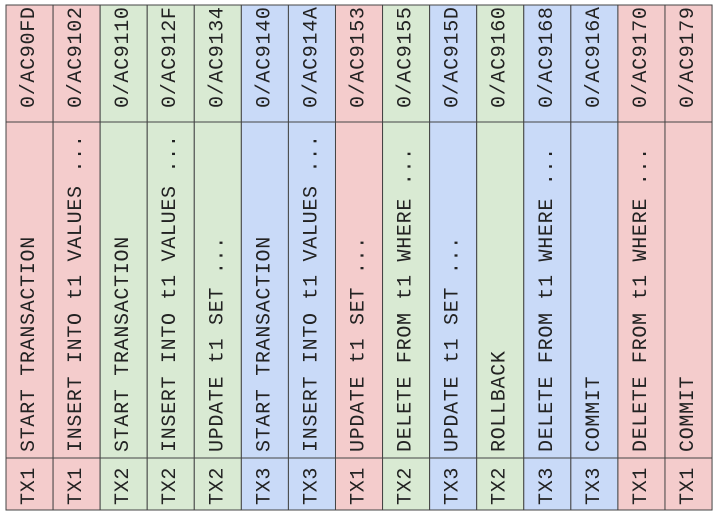 This screenshot has width=720, height=516. I want to click on lsn: 0/AC9134, so click(217, 57).